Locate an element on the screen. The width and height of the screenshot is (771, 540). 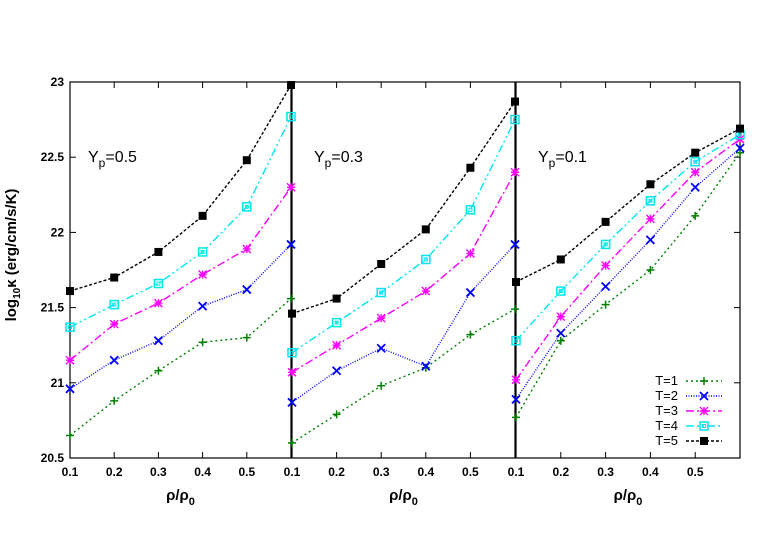
panel-label: Yp=0.3 is located at coordinates (338, 159).